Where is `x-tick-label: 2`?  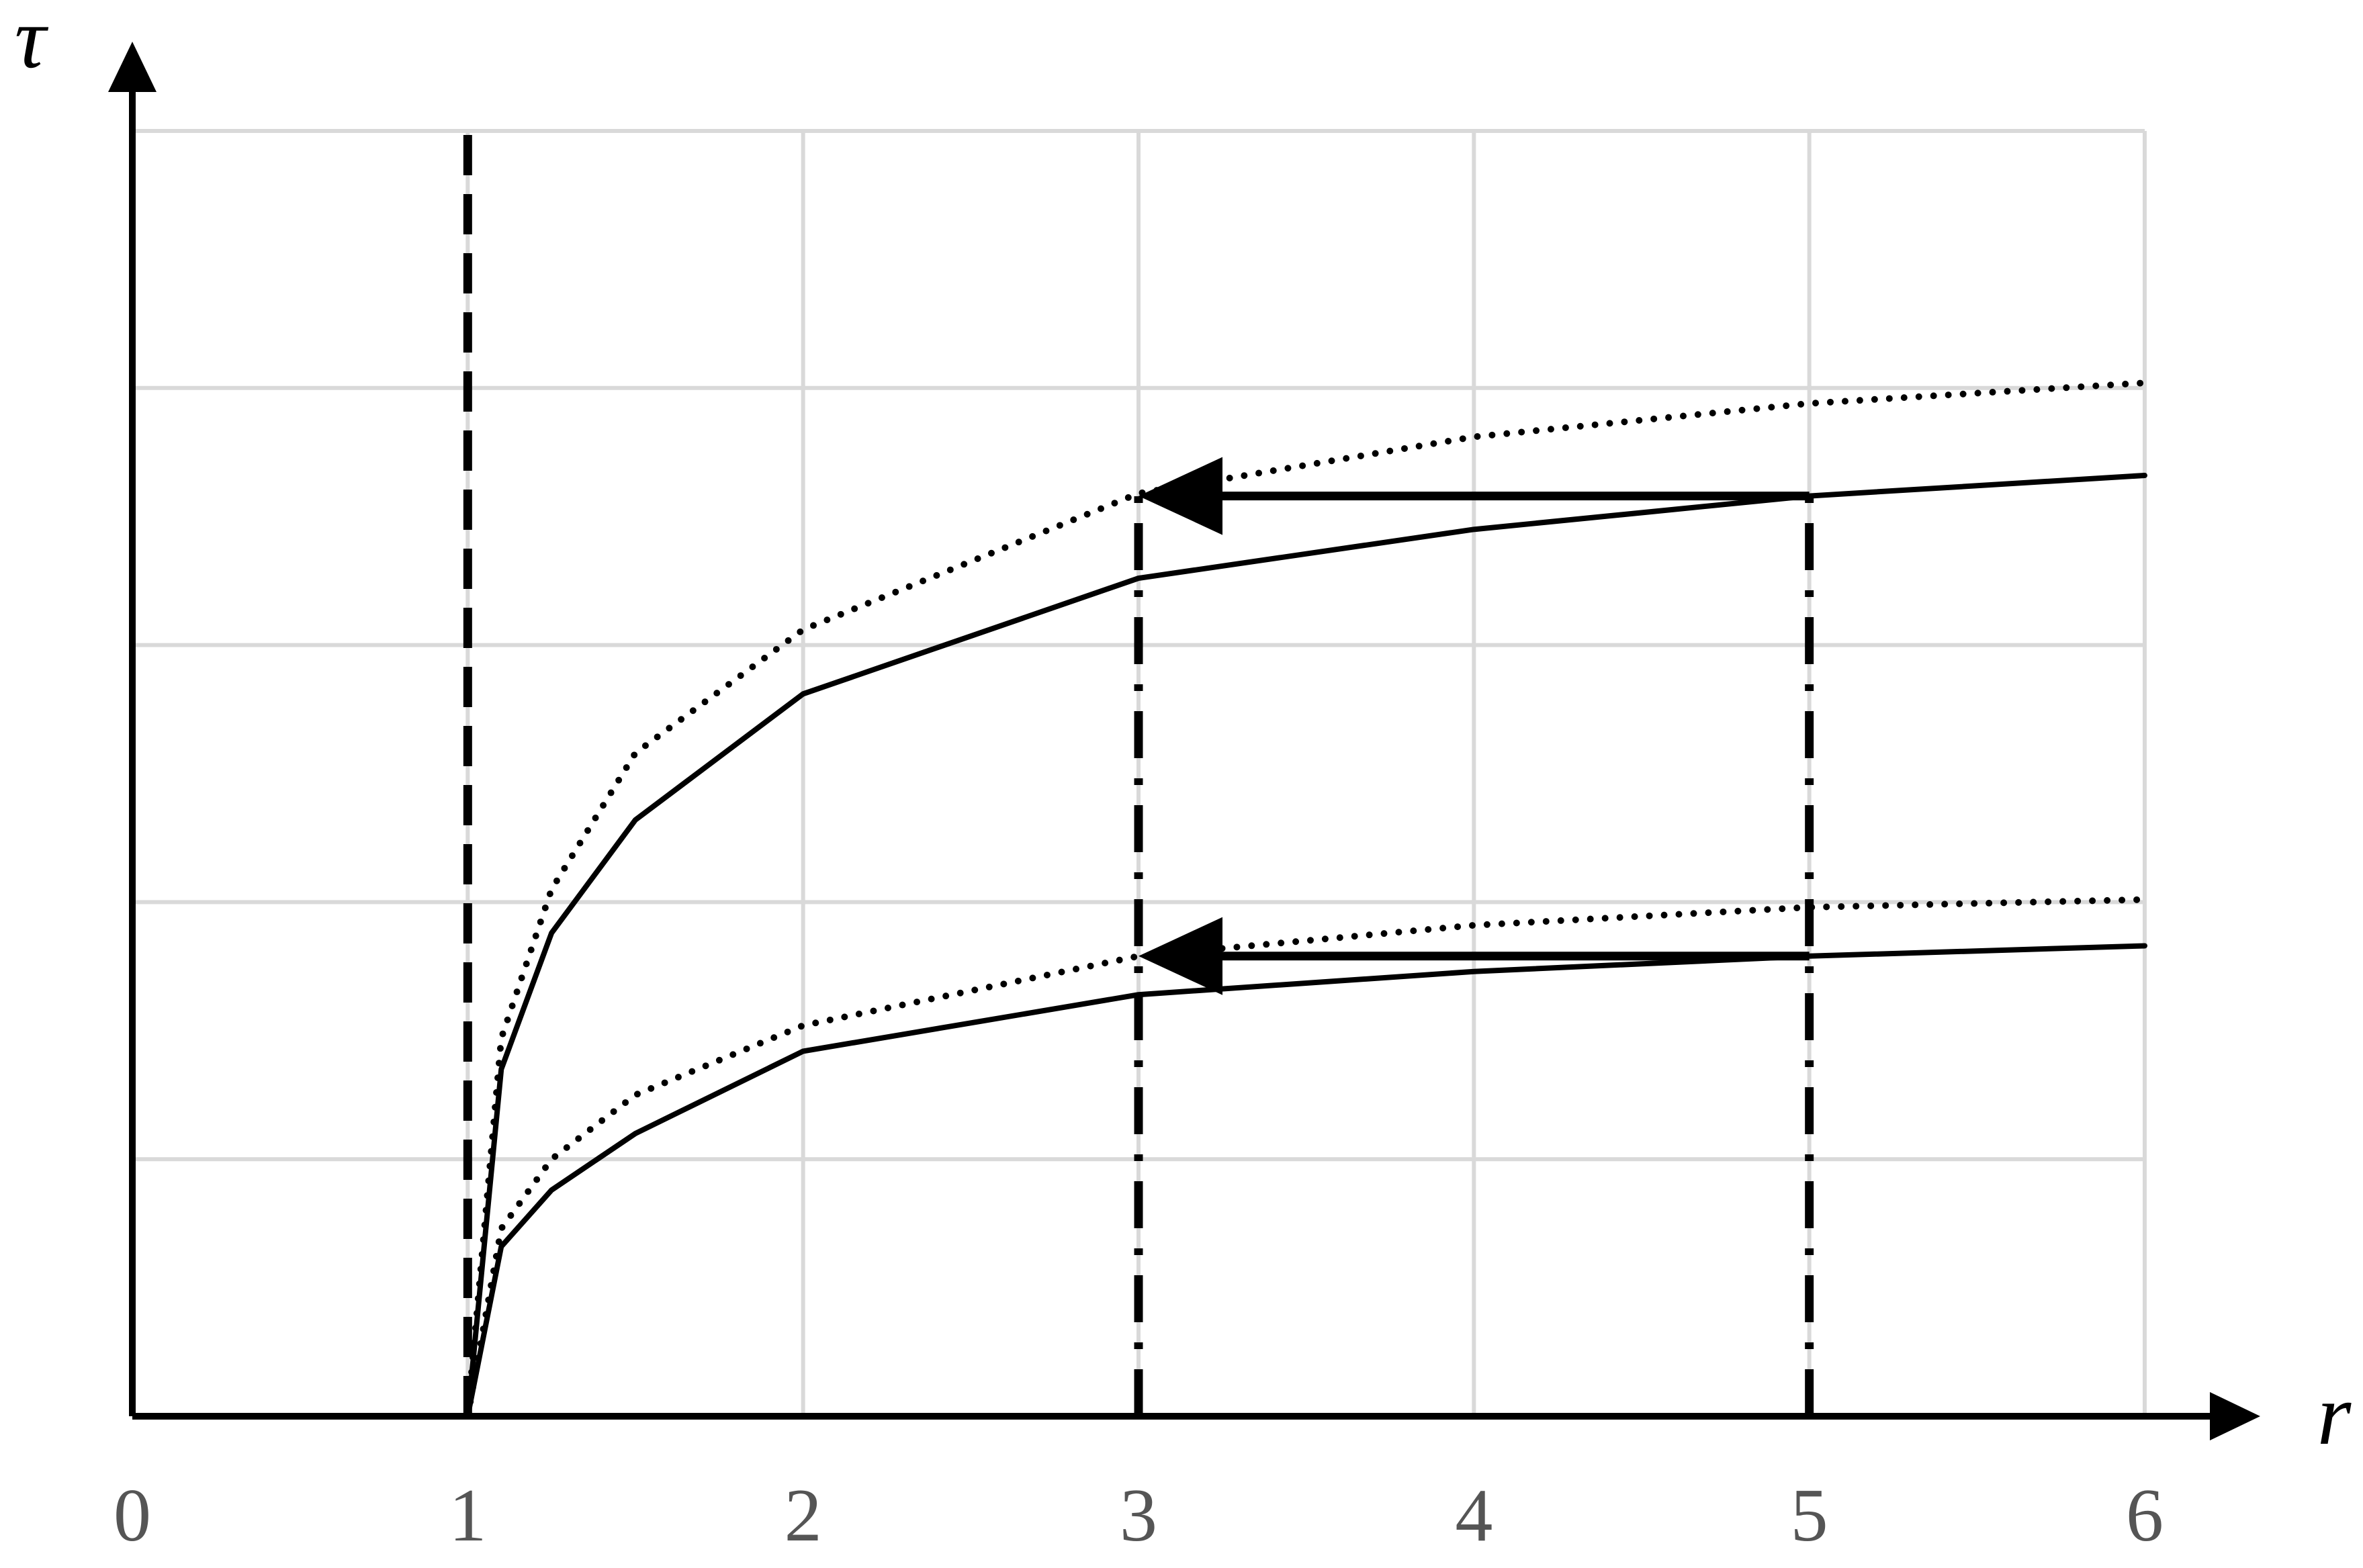
x-tick-label: 2 is located at coordinates (803, 1515).